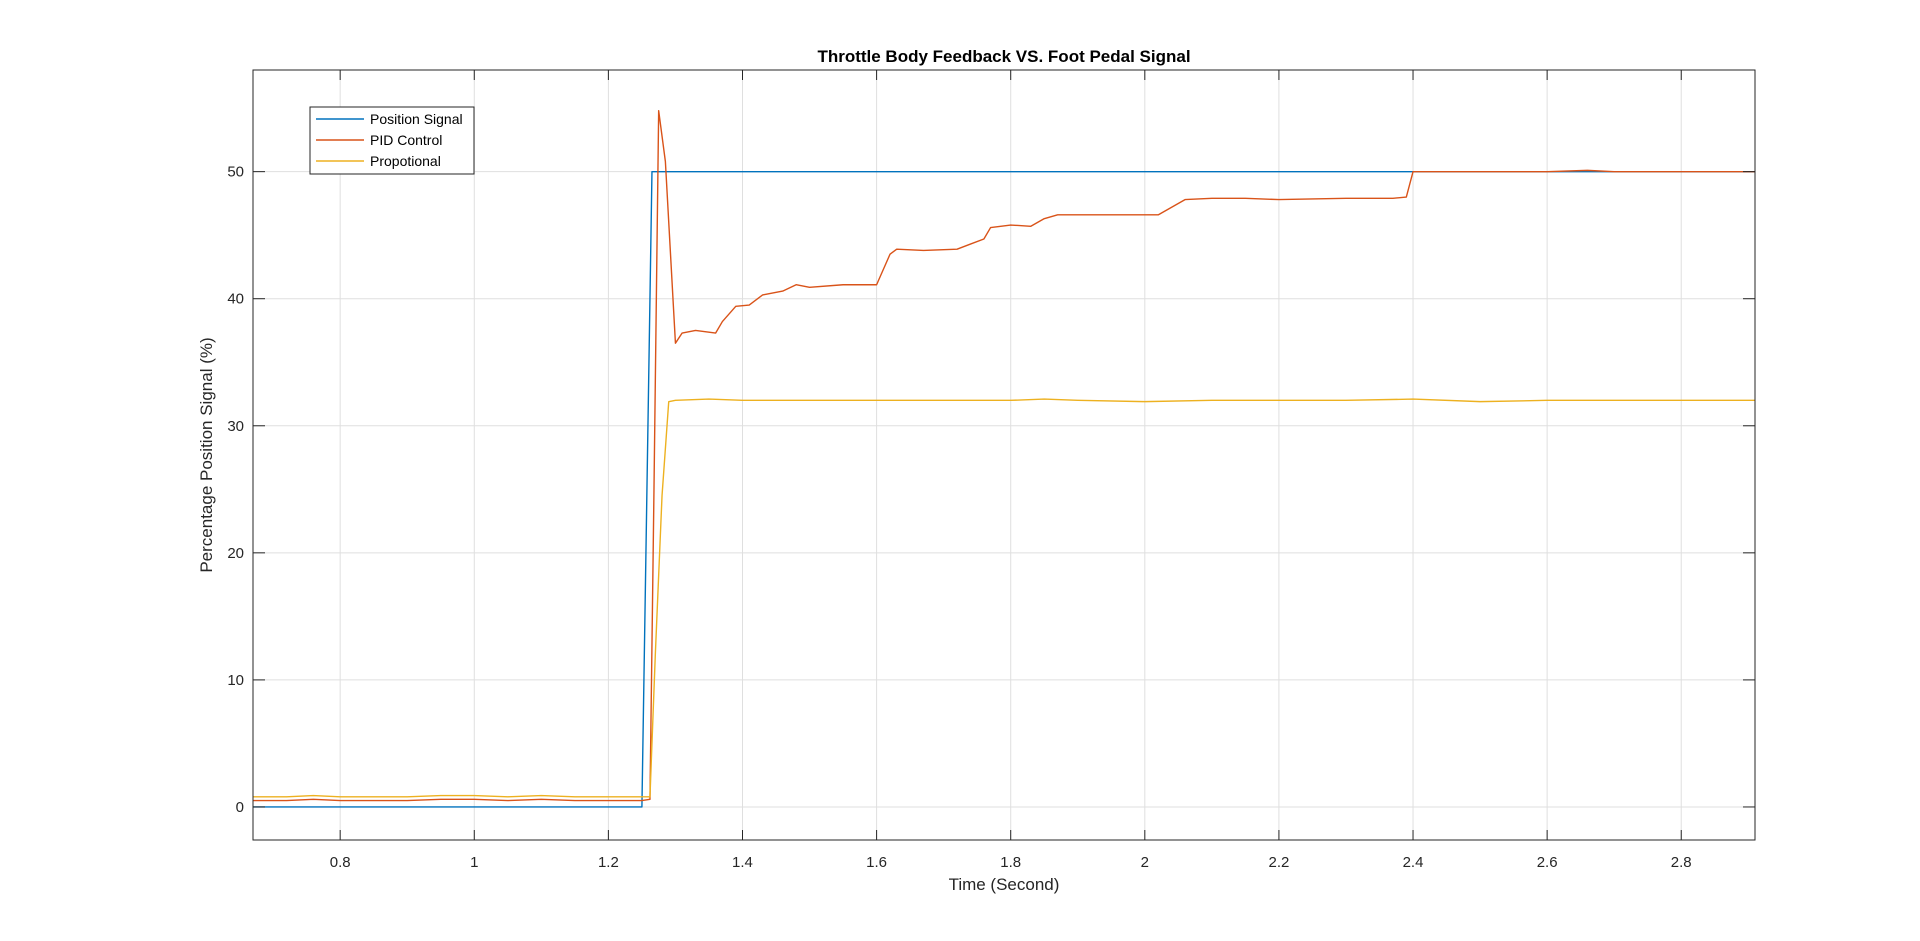  What do you see at coordinates (876, 862) in the screenshot?
I see `x-tick-label: 1.6` at bounding box center [876, 862].